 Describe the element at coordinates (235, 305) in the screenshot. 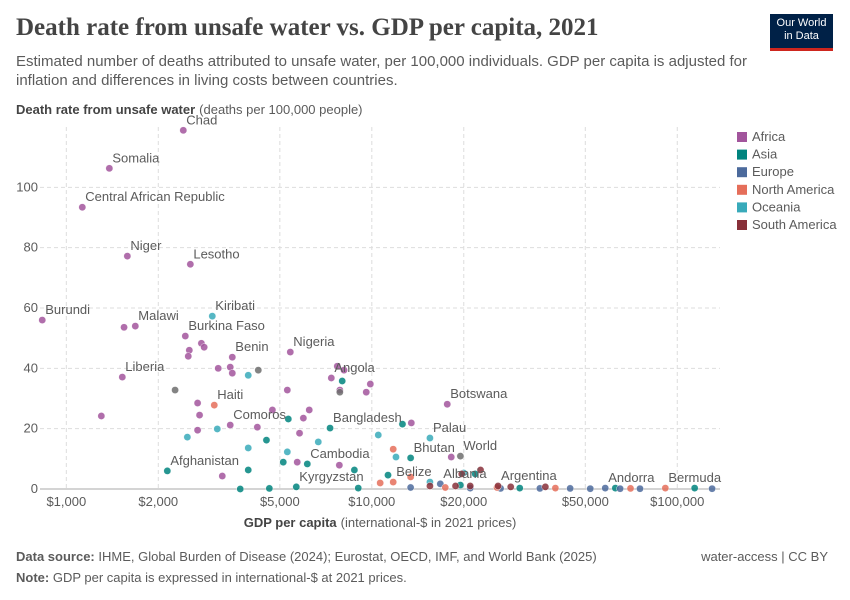

I see `point-label: Kiribati` at that location.